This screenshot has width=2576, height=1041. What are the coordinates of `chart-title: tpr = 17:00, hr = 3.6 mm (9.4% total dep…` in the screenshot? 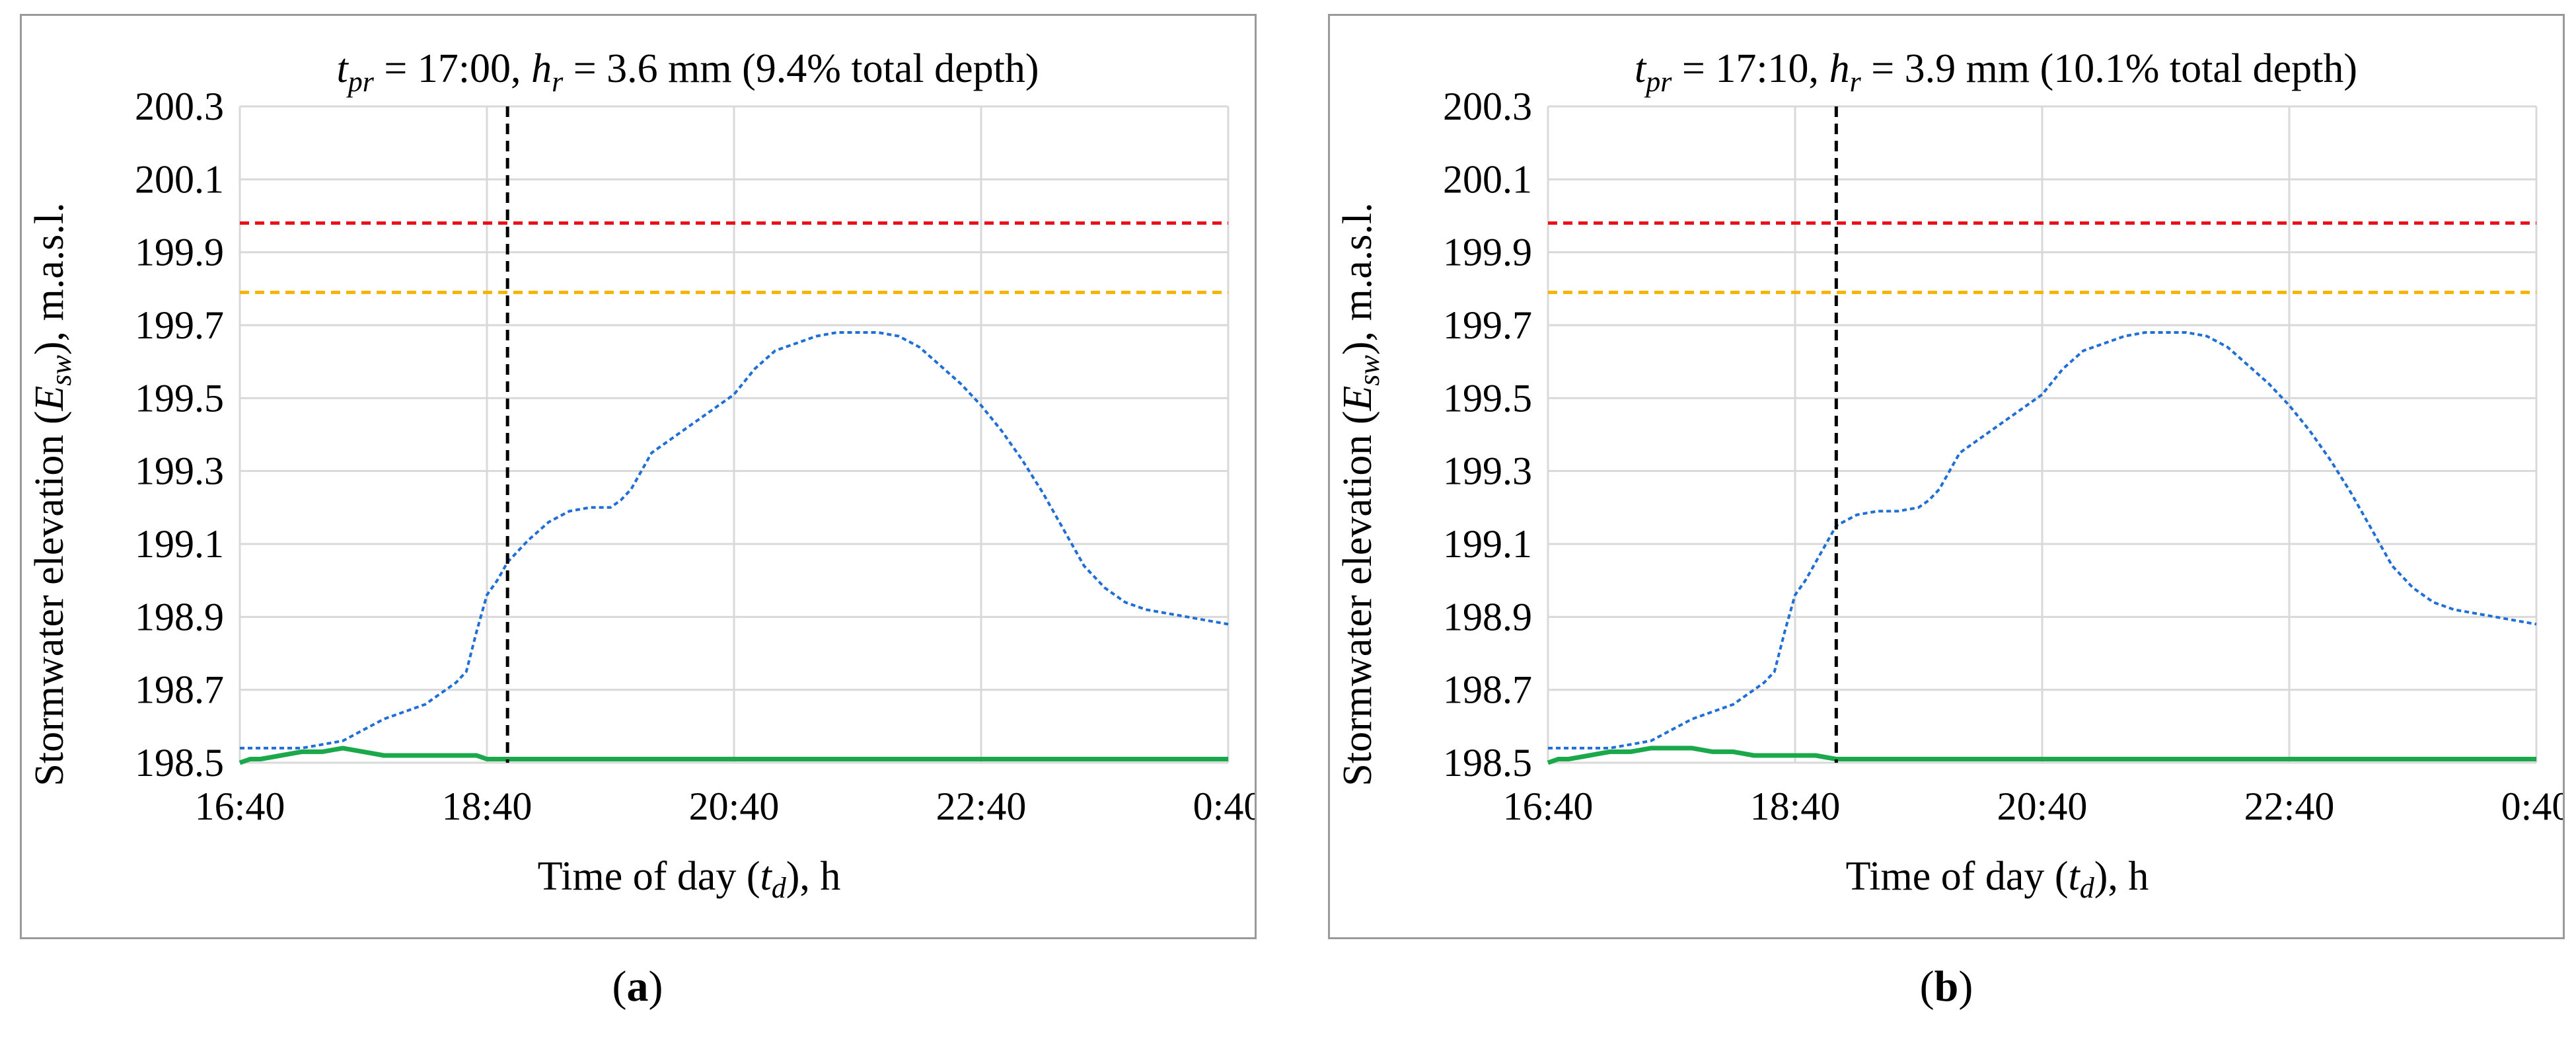 It's located at (688, 72).